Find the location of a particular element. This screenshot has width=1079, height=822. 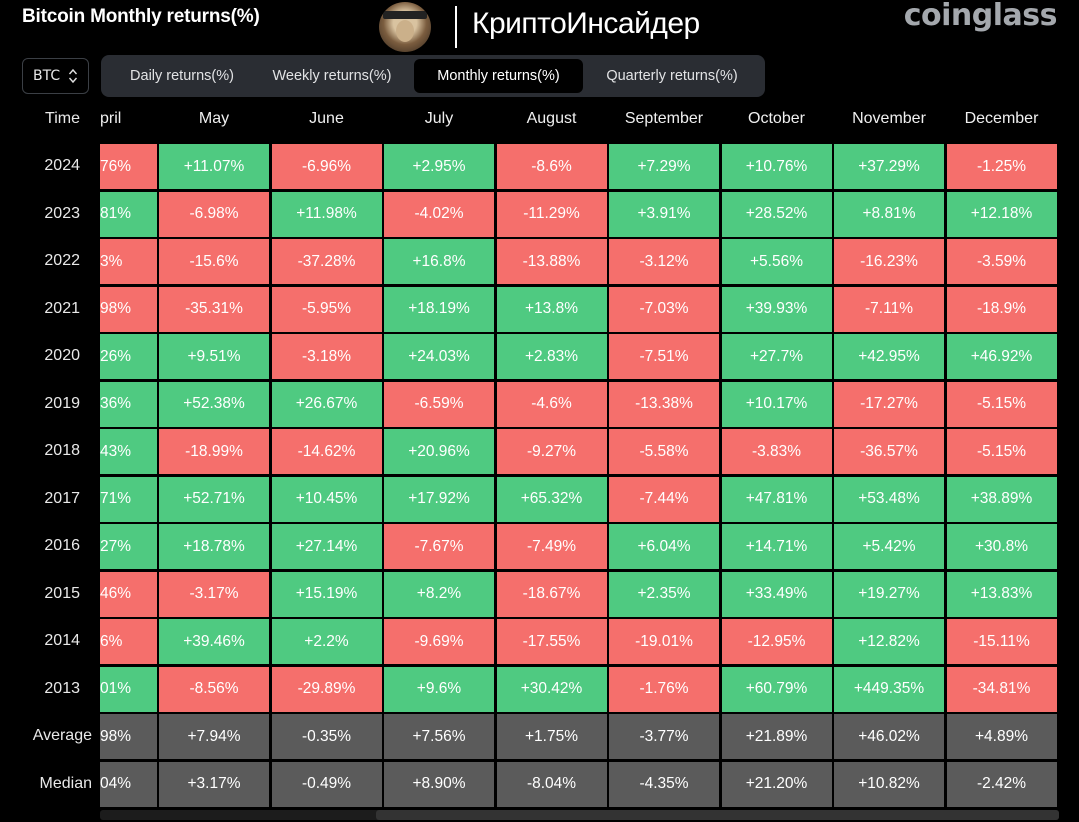

return-cell: -8.6% is located at coordinates (551, 166).